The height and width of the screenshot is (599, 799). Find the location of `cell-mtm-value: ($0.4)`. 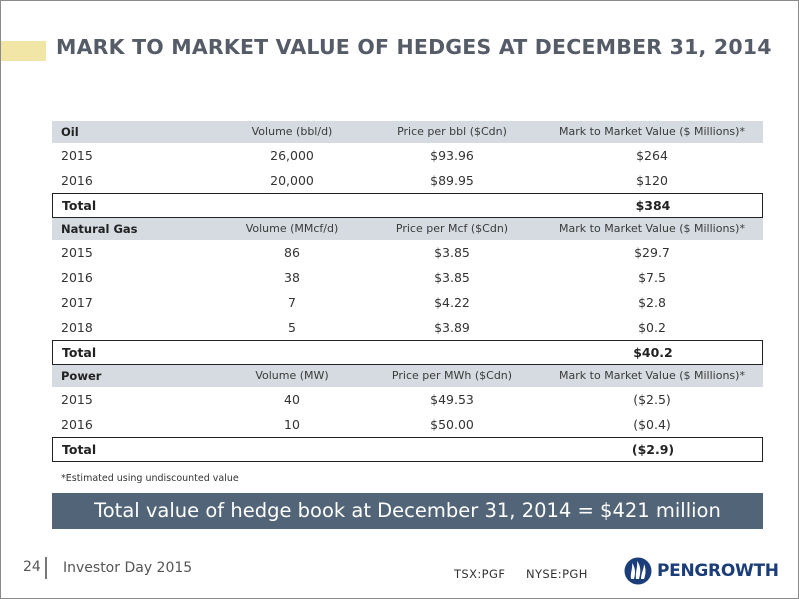

cell-mtm-value: ($0.4) is located at coordinates (652, 424).